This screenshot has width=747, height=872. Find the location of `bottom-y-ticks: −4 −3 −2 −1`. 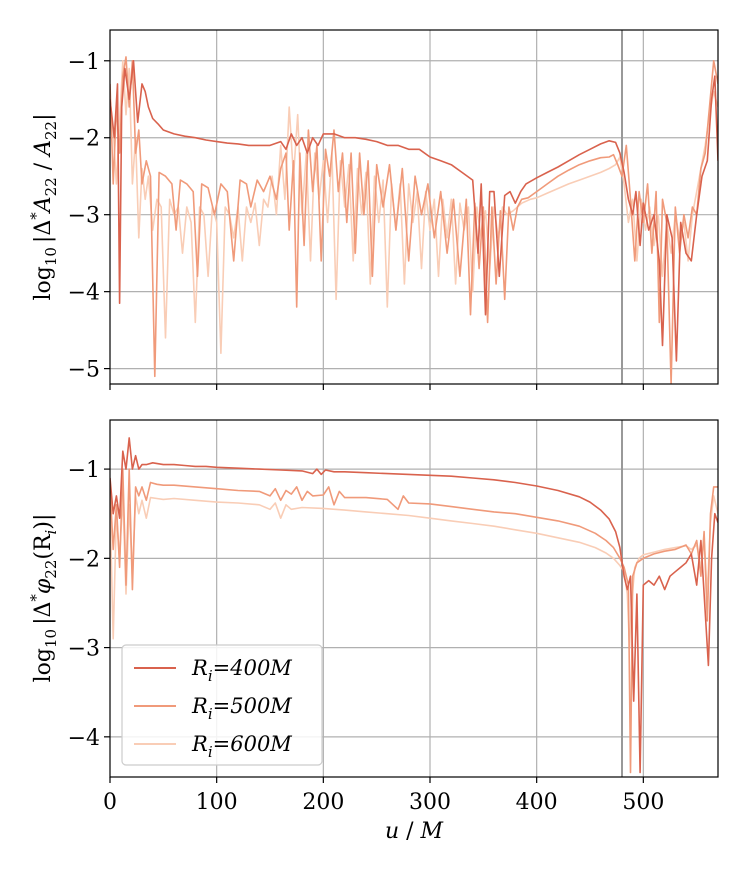

bottom-y-ticks: −4 −3 −2 −1 is located at coordinates (89, 604).